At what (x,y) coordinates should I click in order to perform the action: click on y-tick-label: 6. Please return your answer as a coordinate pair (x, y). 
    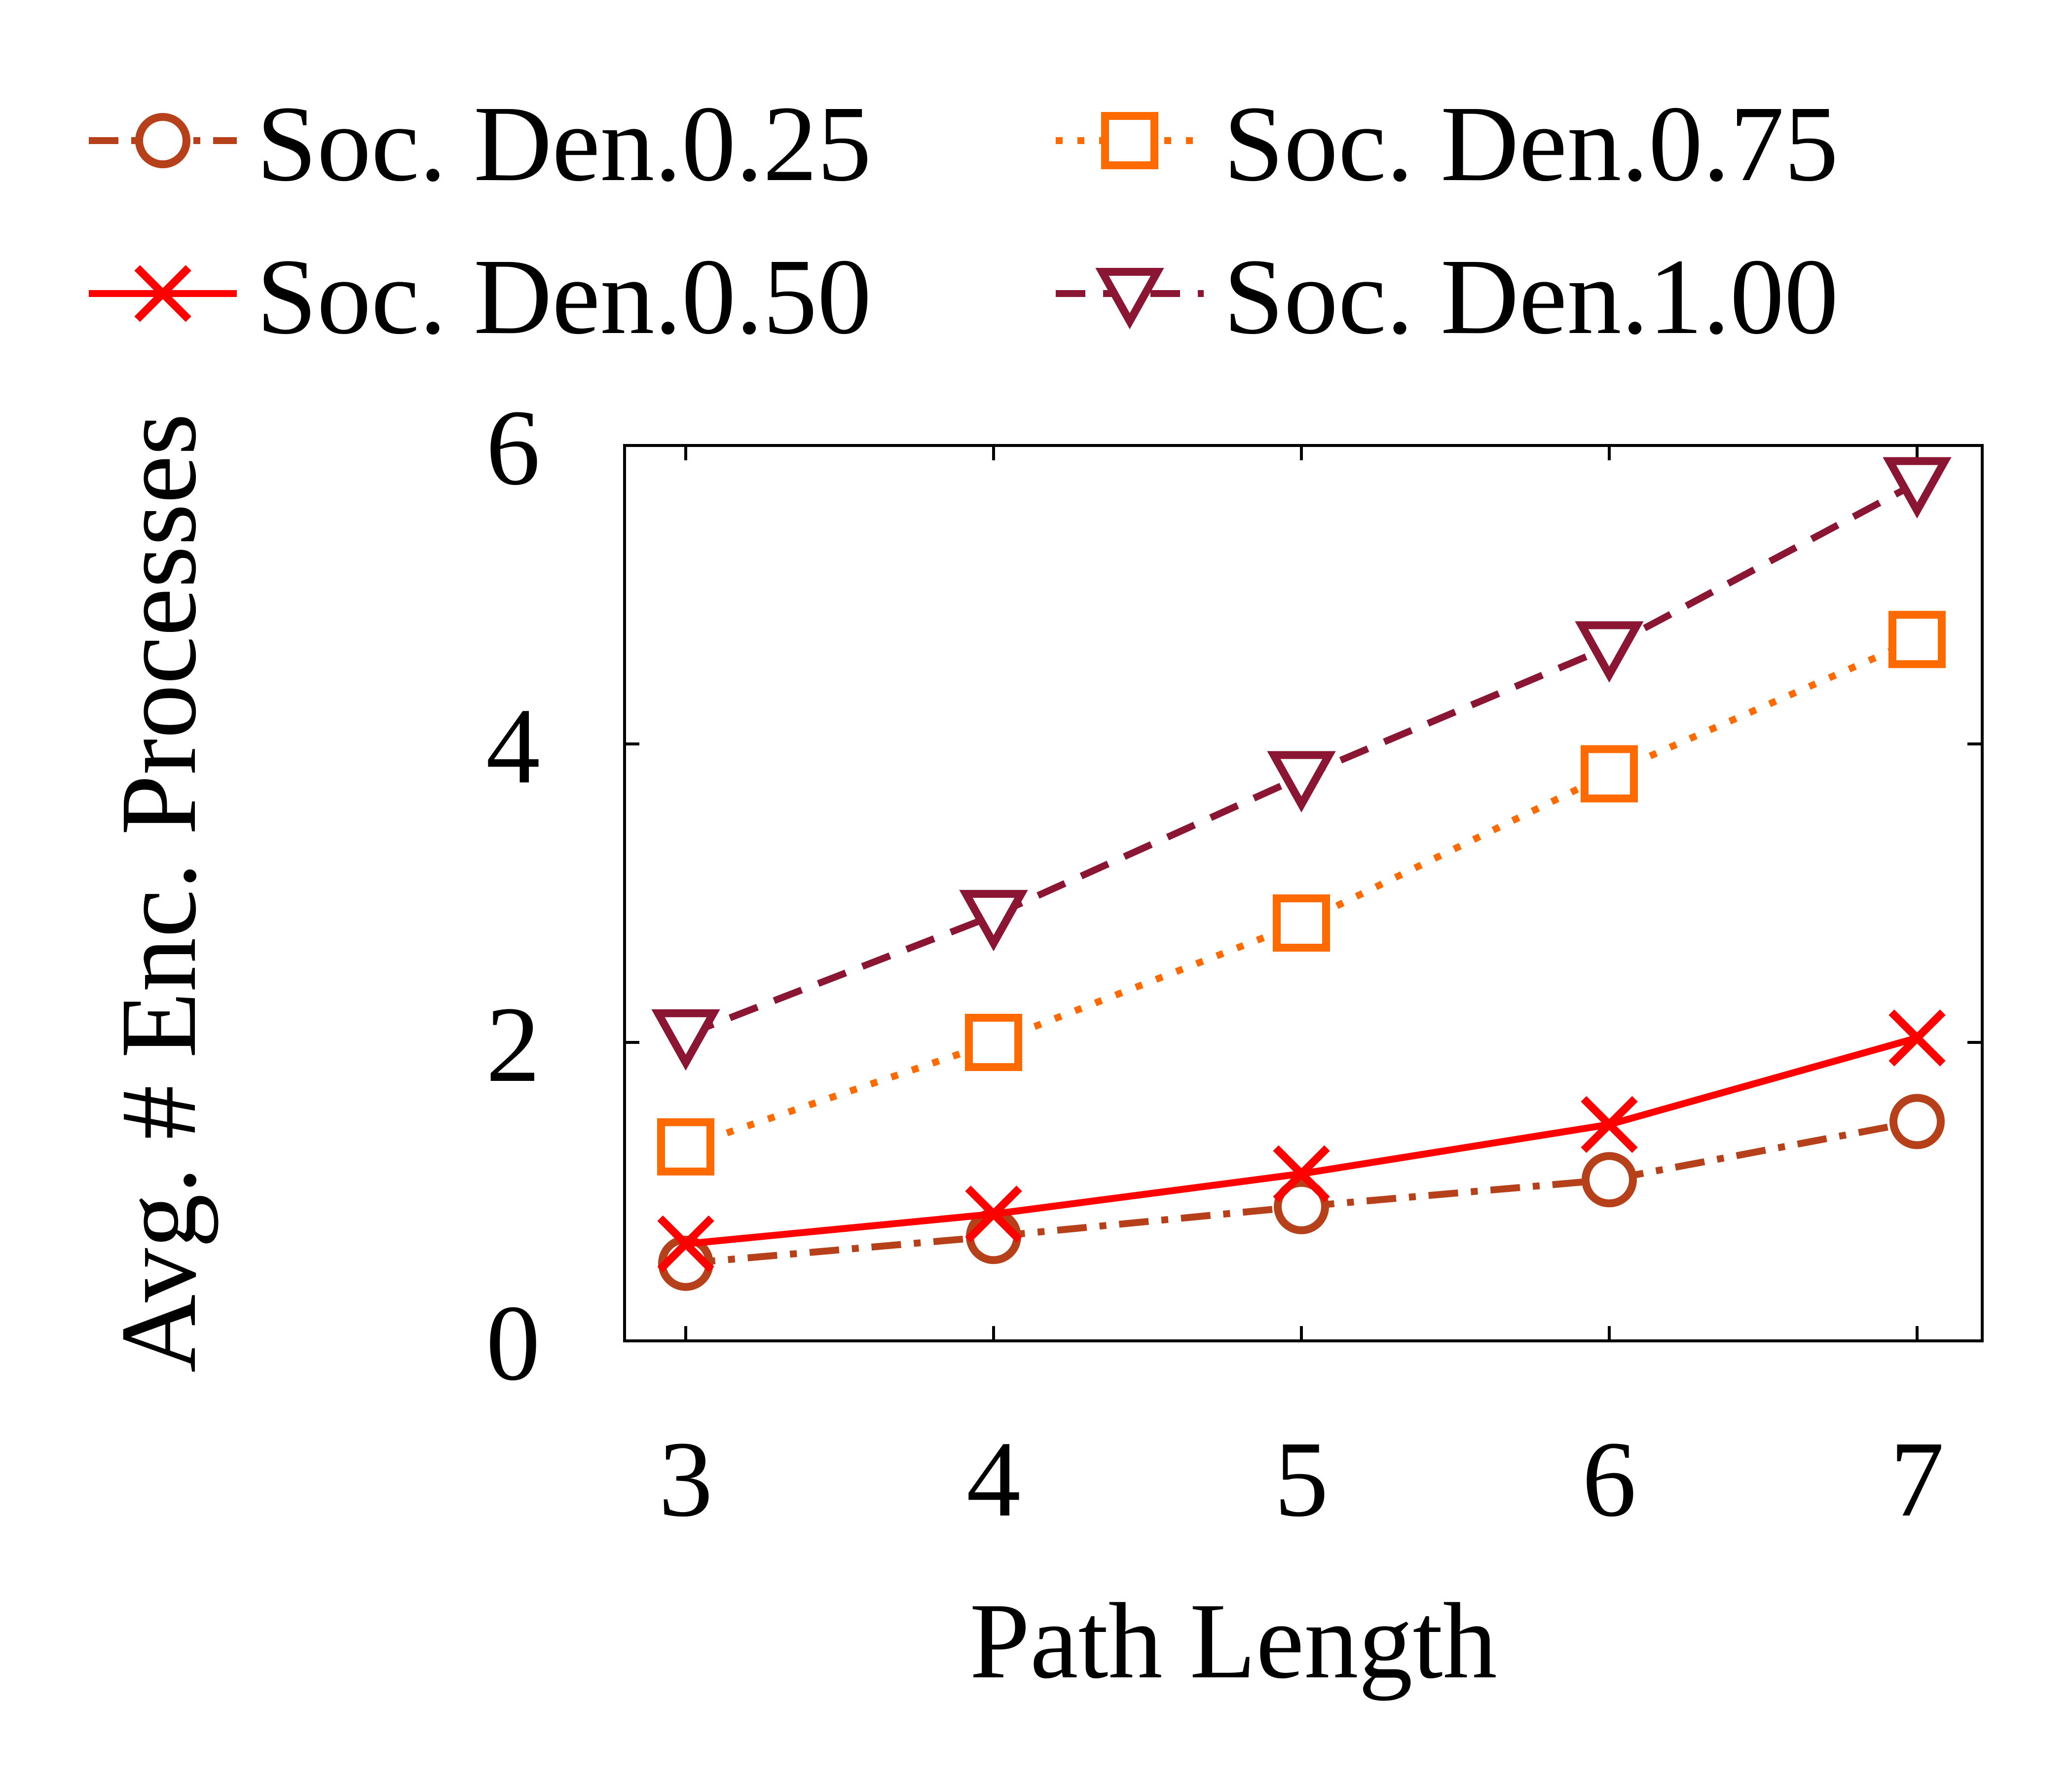
    Looking at the image, I should click on (513, 448).